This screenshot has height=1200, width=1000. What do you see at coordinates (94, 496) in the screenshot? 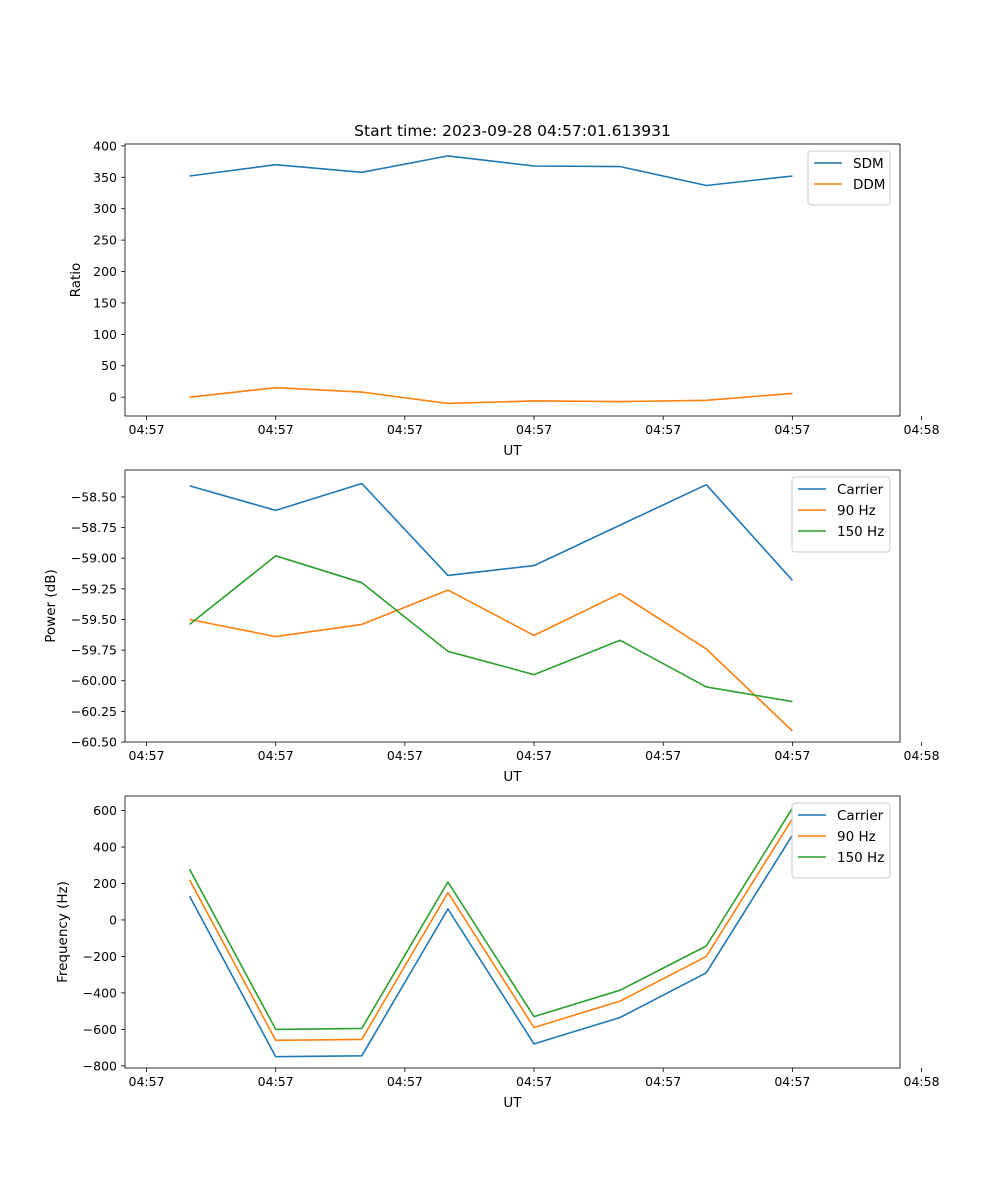
I see `y-tick-label: −58.50` at bounding box center [94, 496].